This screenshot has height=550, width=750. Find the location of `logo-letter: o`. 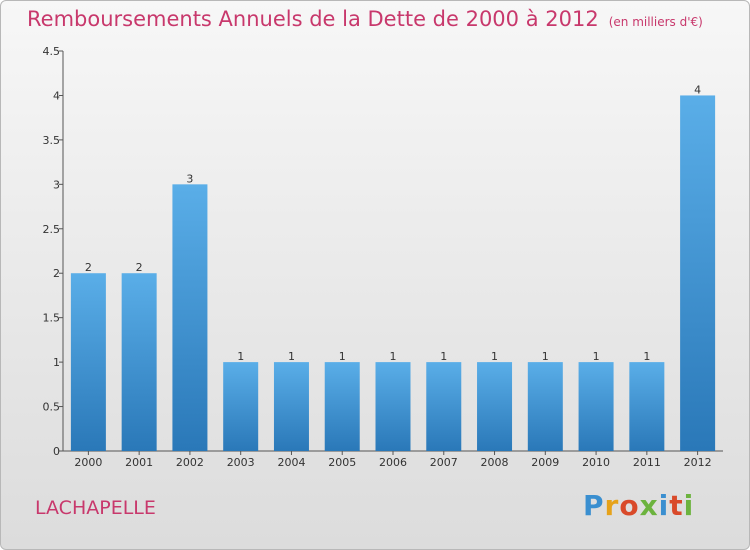

logo-letter: o is located at coordinates (629, 505).